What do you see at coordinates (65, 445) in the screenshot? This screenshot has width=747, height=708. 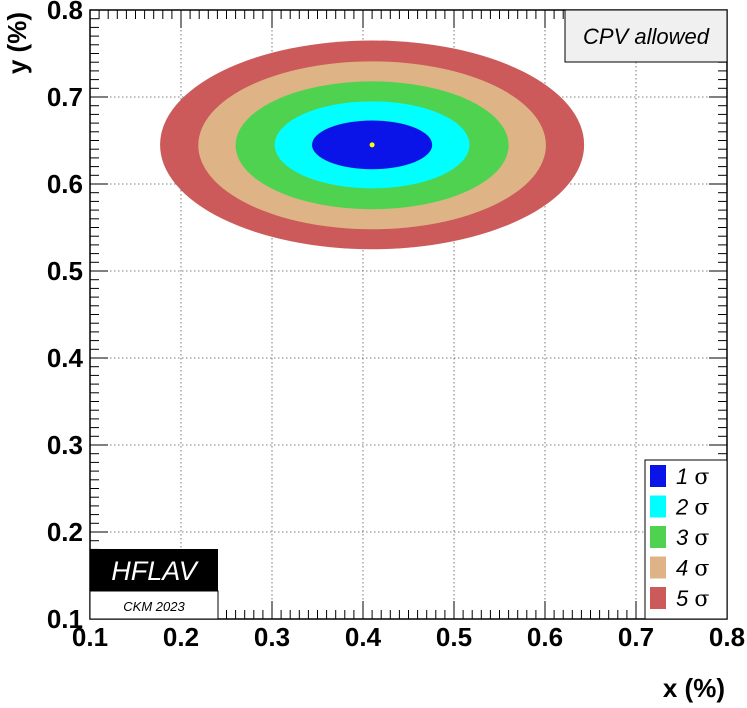 I see `y-tick-label: 0.3` at bounding box center [65, 445].